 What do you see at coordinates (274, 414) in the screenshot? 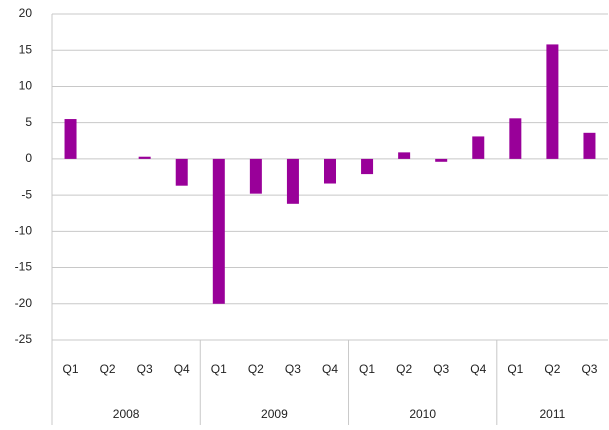
I see `group-label: 2009` at bounding box center [274, 414].